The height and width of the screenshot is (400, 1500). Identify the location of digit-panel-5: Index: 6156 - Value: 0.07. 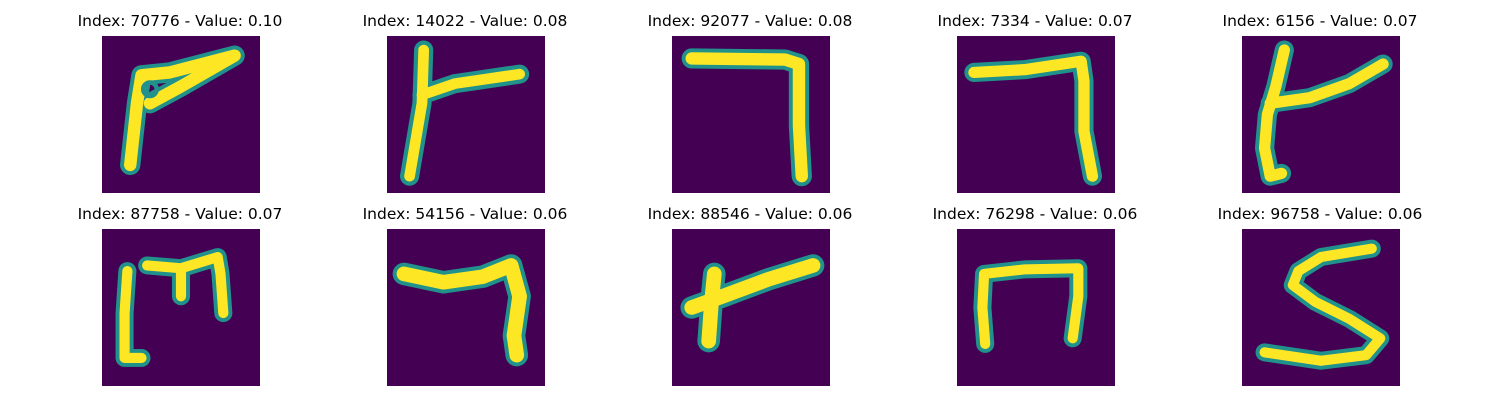
(1320, 102).